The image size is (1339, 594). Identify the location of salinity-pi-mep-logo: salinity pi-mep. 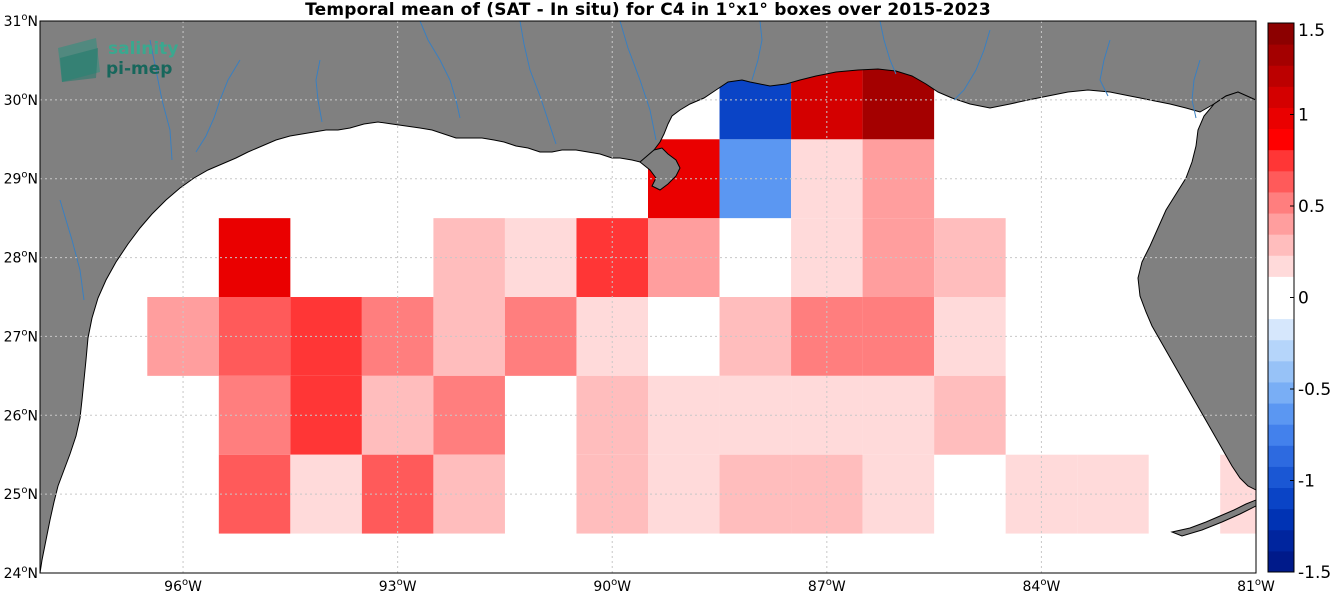
(118, 60).